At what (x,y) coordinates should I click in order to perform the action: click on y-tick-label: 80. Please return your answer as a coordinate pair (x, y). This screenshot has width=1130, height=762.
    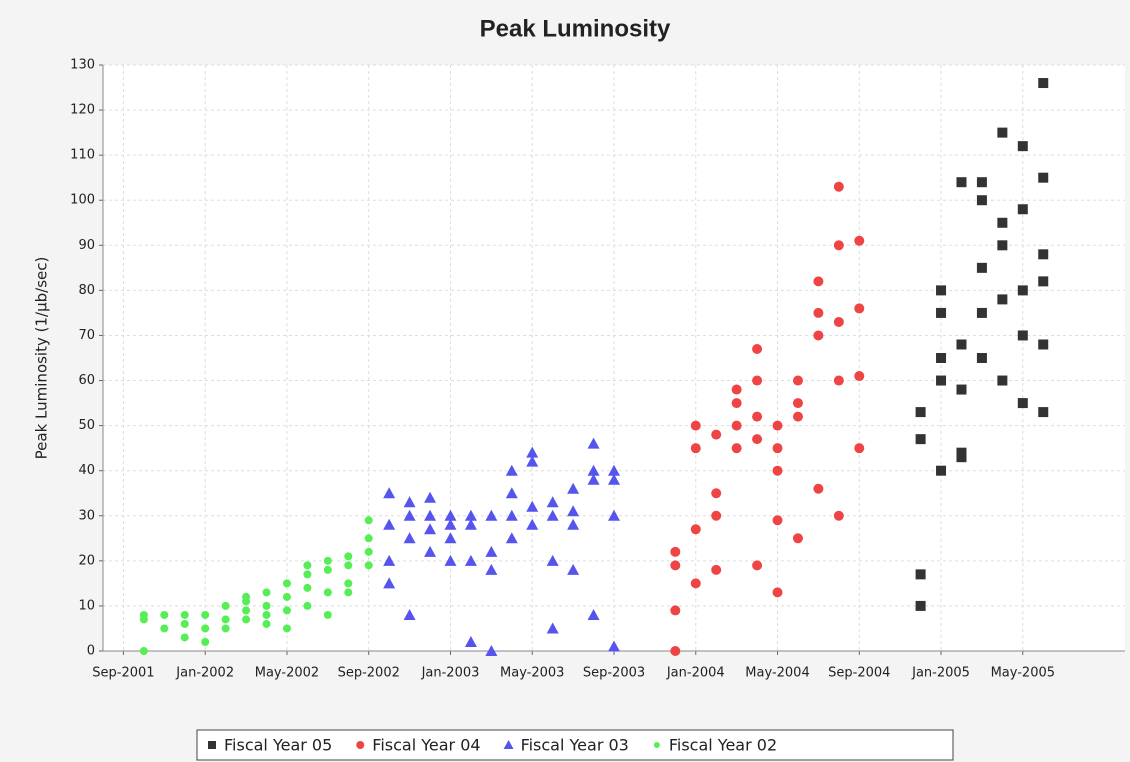
    Looking at the image, I should click on (86, 290).